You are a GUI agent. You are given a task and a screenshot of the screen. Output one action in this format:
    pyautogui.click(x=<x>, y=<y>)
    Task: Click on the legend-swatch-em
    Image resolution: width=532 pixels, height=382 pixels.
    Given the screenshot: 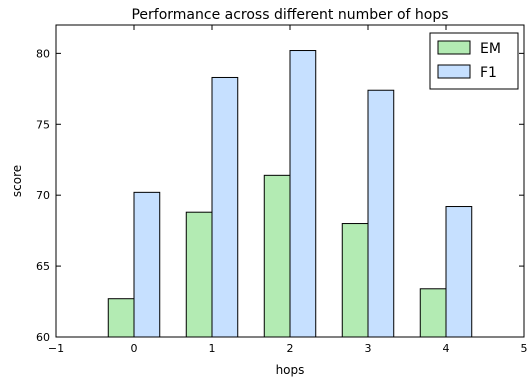 What is the action you would take?
    pyautogui.click(x=454, y=47)
    